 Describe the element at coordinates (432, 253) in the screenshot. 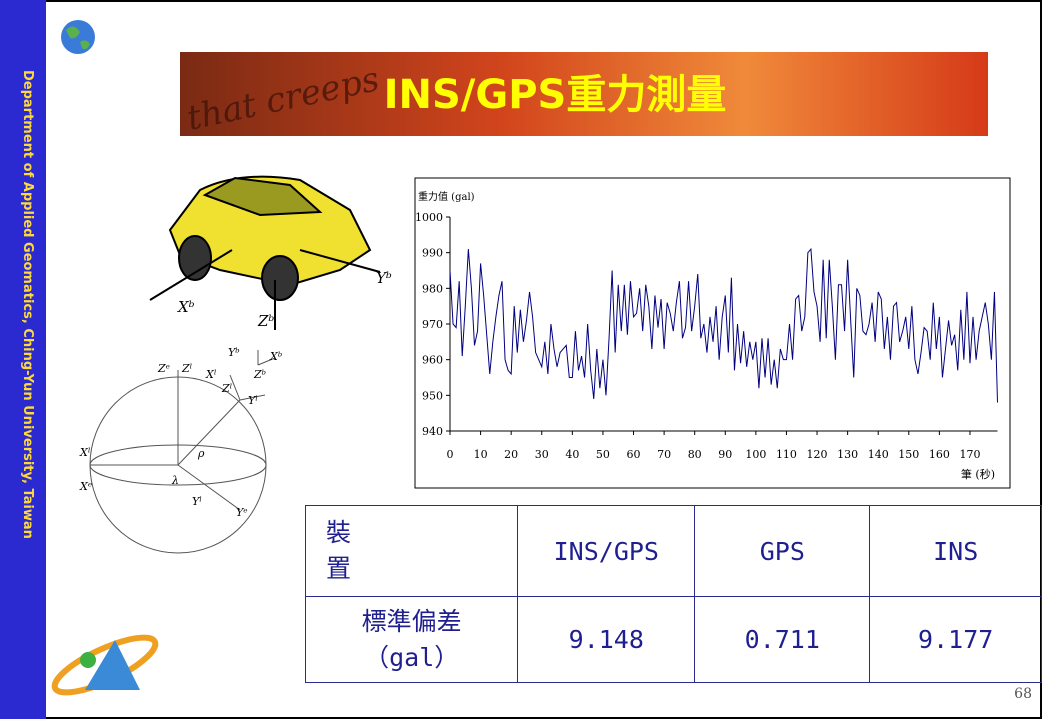

I see `y-tick-label: 990` at that location.